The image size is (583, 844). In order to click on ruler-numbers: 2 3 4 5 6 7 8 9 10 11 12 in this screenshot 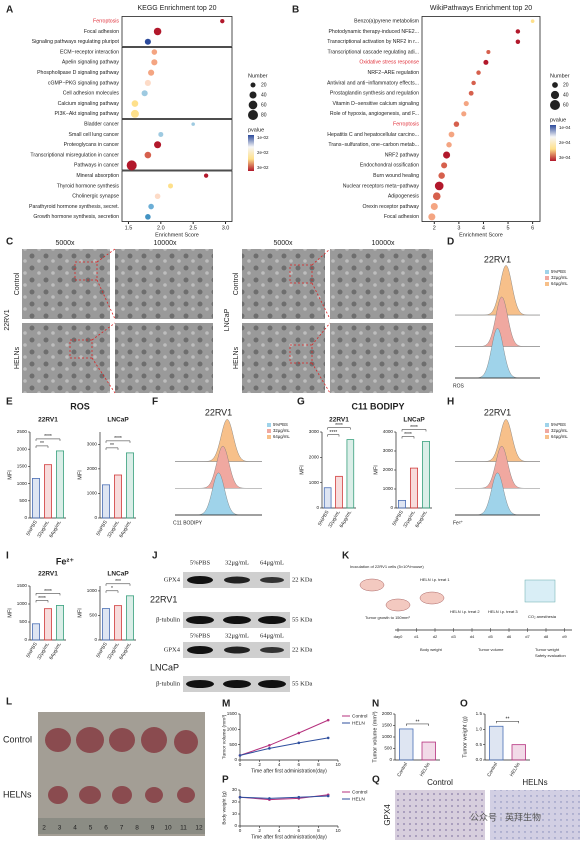, I will do `click(122, 828)`.